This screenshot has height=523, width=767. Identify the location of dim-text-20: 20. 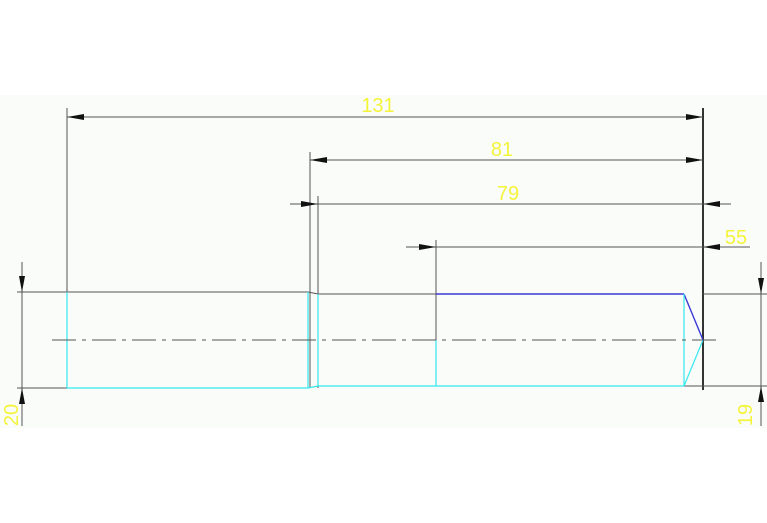
(12, 415).